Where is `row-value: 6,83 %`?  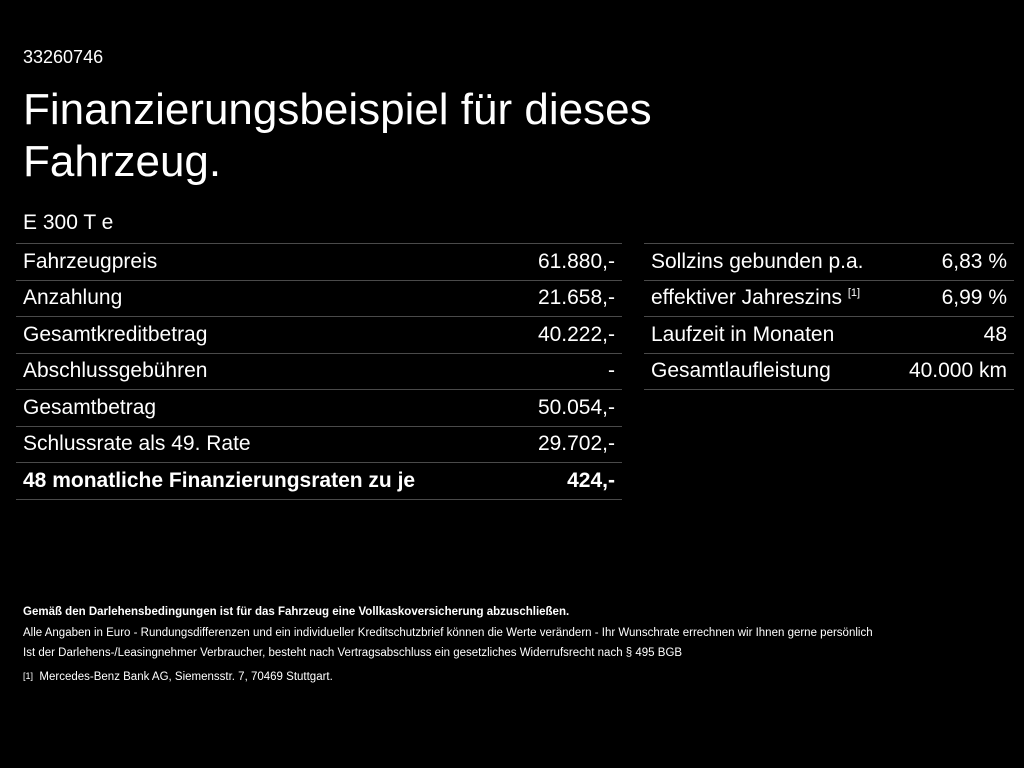 row-value: 6,83 % is located at coordinates (952, 262).